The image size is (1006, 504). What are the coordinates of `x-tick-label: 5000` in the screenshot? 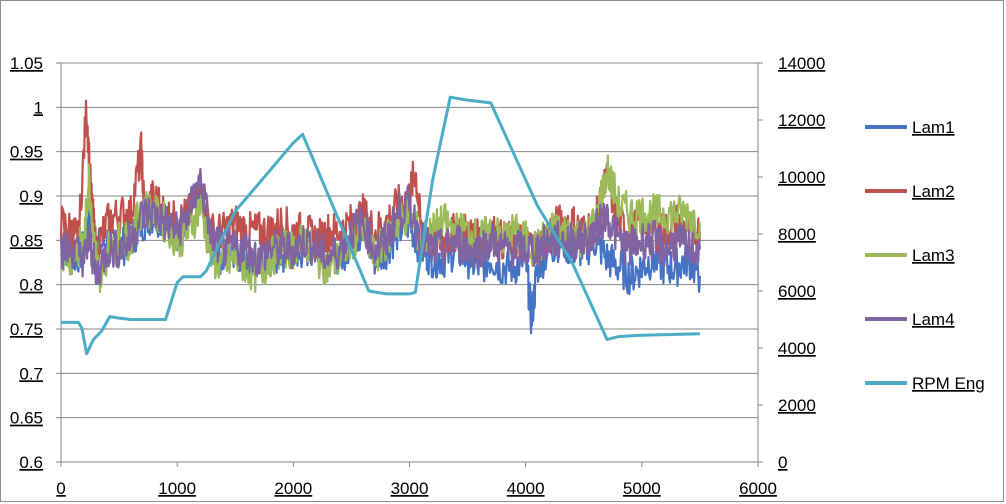 It's located at (642, 488).